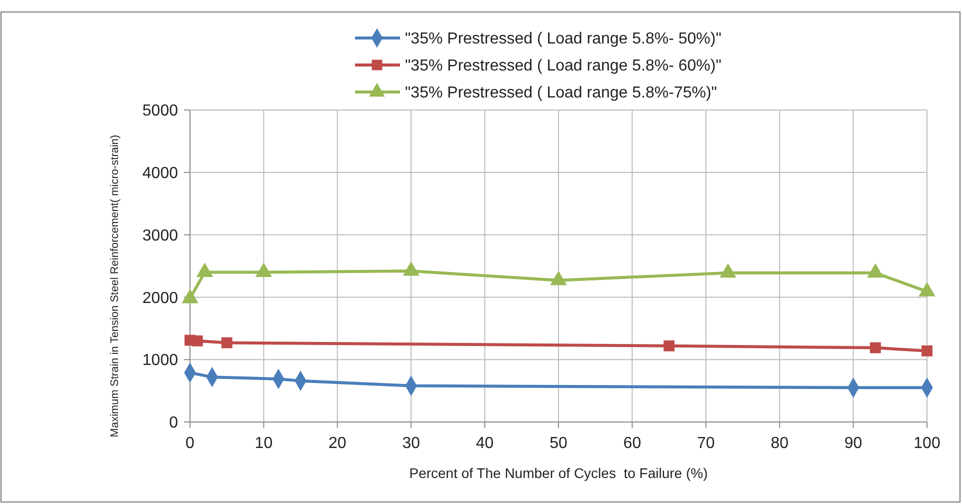 This screenshot has height=504, width=962. What do you see at coordinates (853, 443) in the screenshot?
I see `x-tick-label: 90` at bounding box center [853, 443].